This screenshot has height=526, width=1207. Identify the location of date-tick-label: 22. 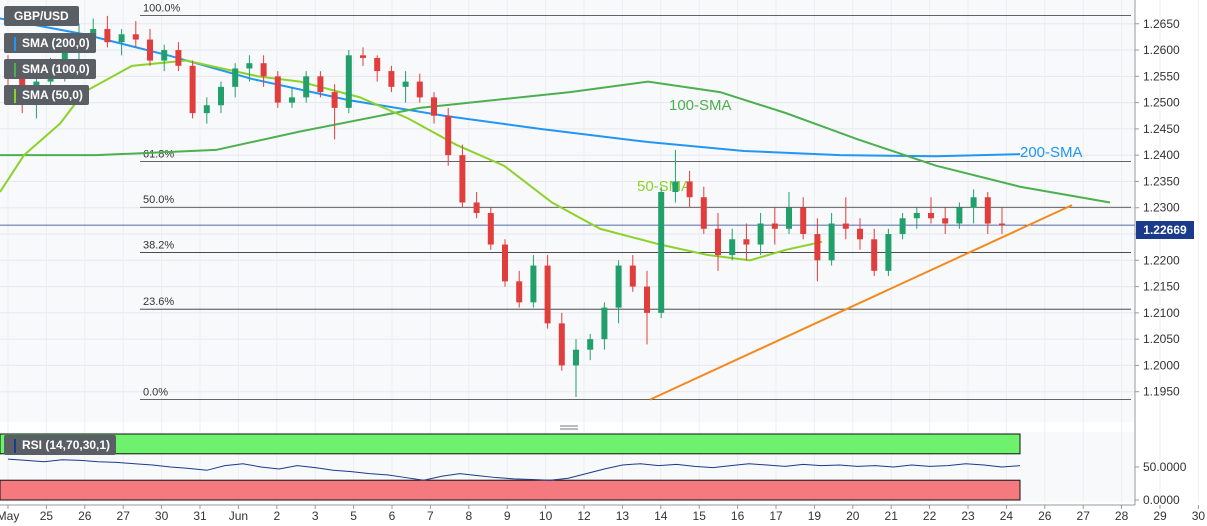
(930, 516).